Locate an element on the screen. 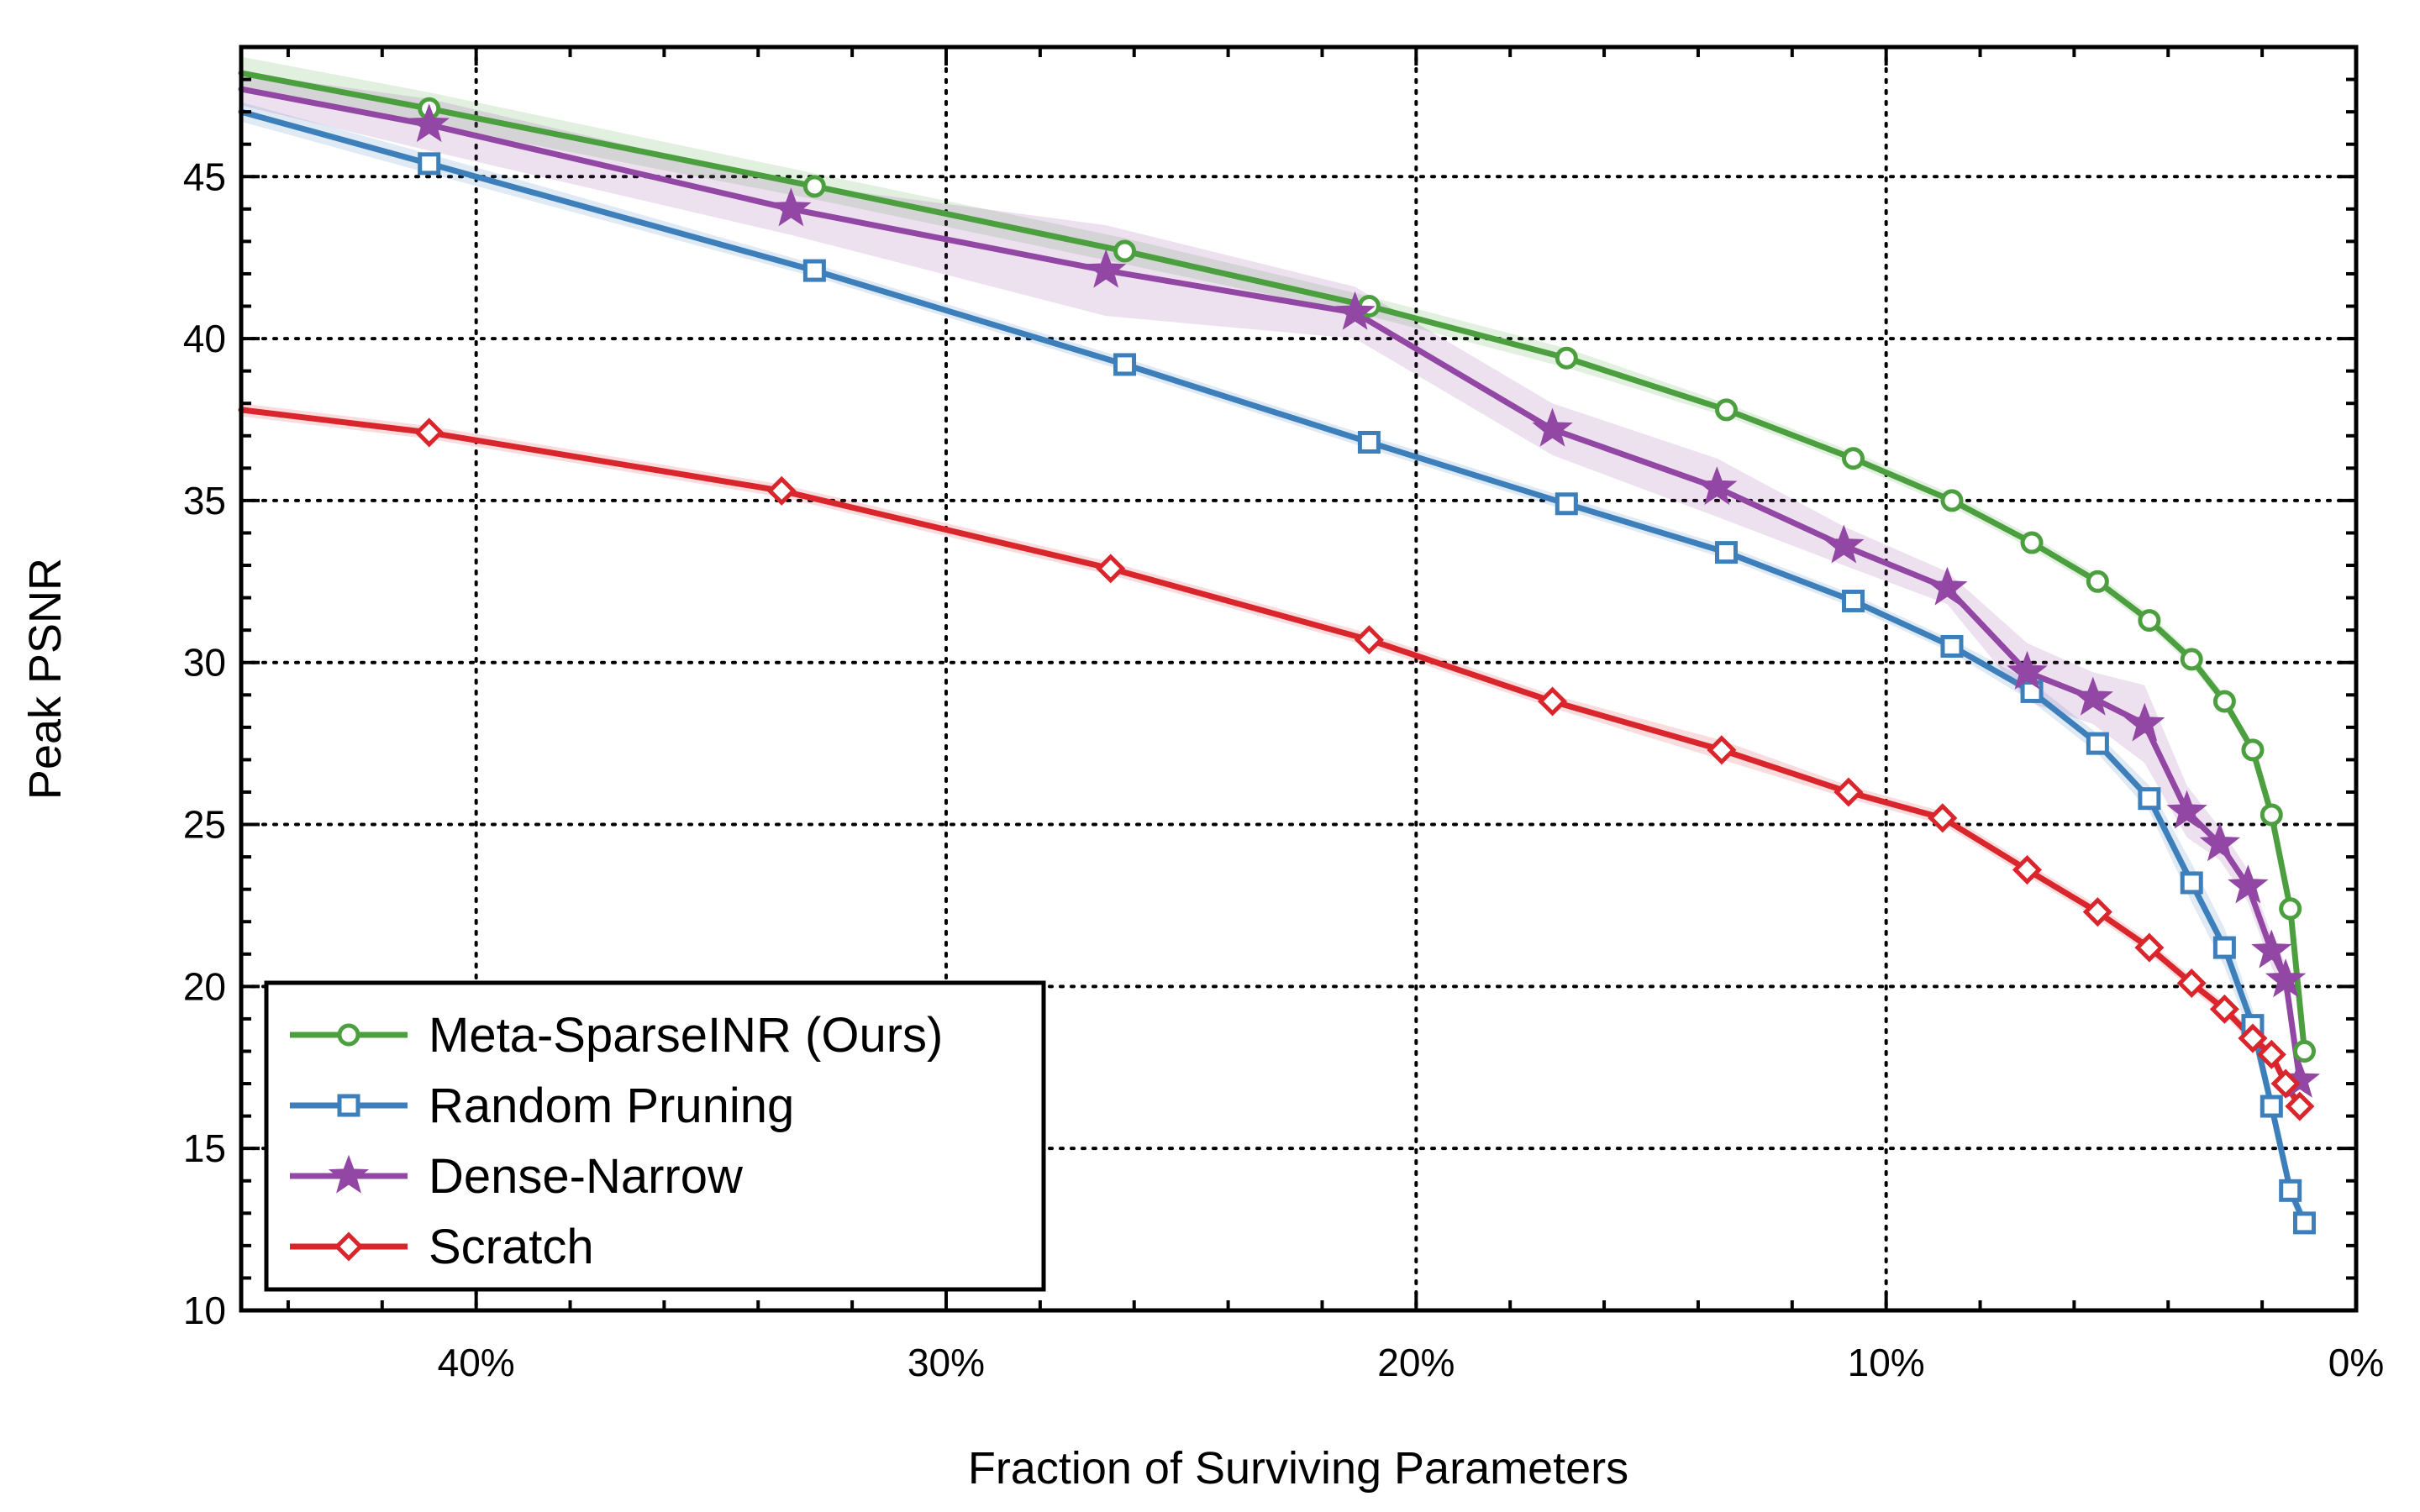 This screenshot has width=2420, height=1512. legend-label: Dense-Narrow is located at coordinates (586, 1176).